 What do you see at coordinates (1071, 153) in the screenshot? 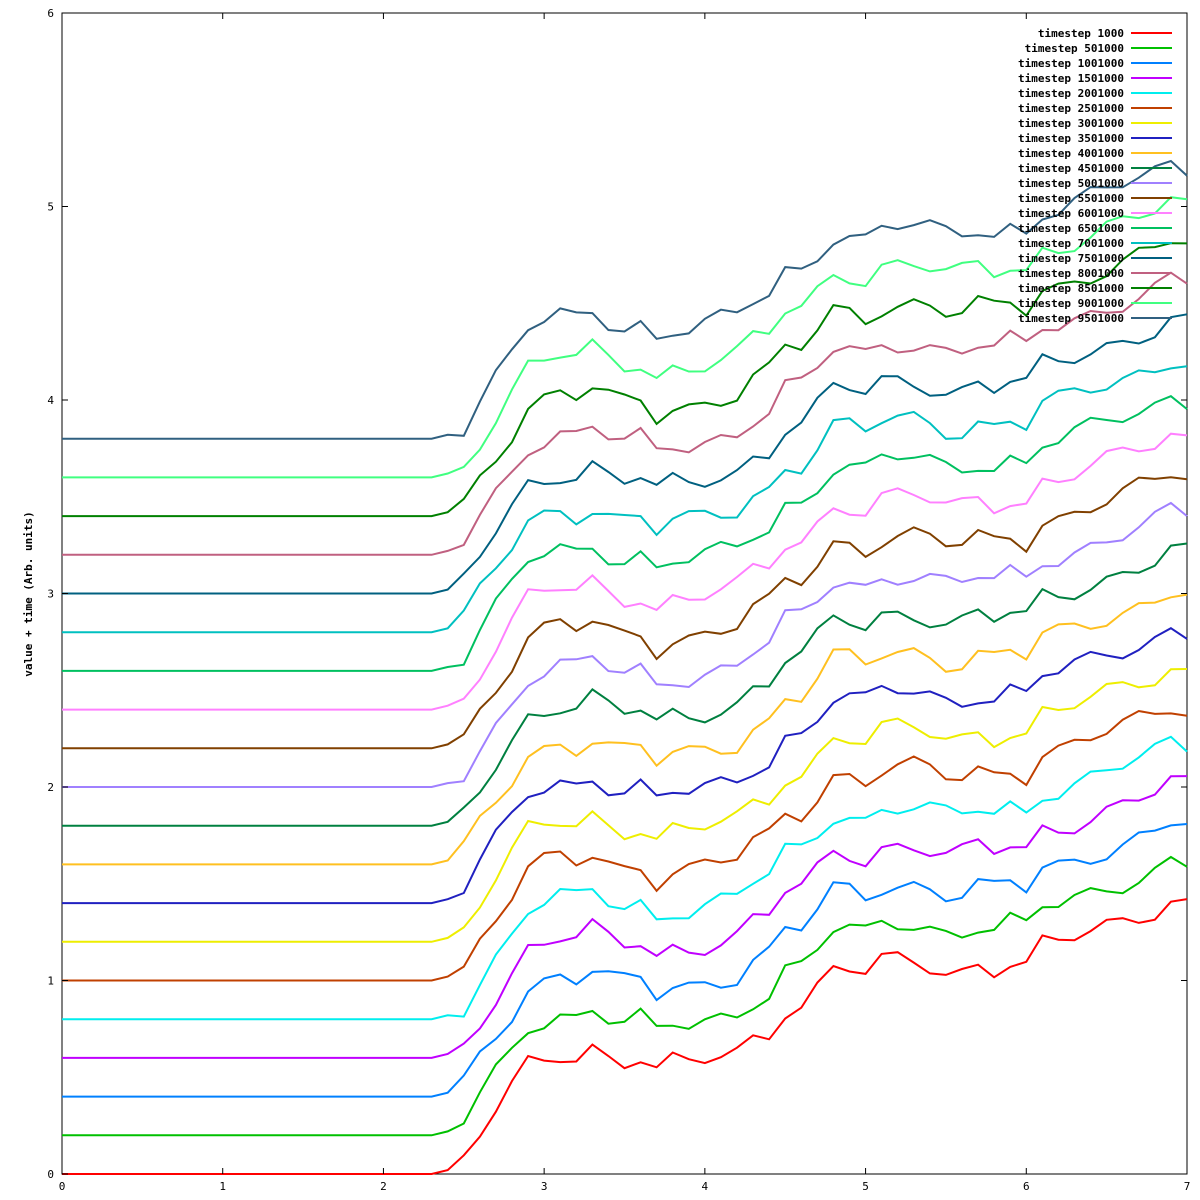
I see `legend-label: timestep 4001000` at bounding box center [1071, 153].